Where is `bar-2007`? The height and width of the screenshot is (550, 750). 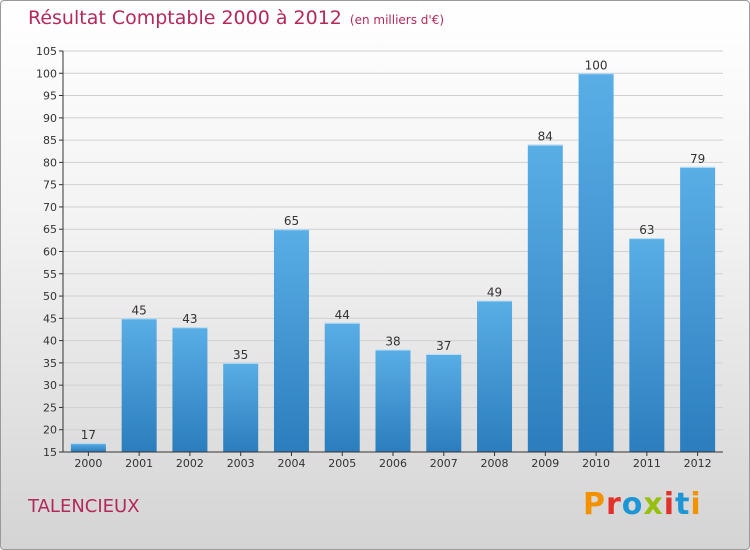
bar-2007 is located at coordinates (444, 402).